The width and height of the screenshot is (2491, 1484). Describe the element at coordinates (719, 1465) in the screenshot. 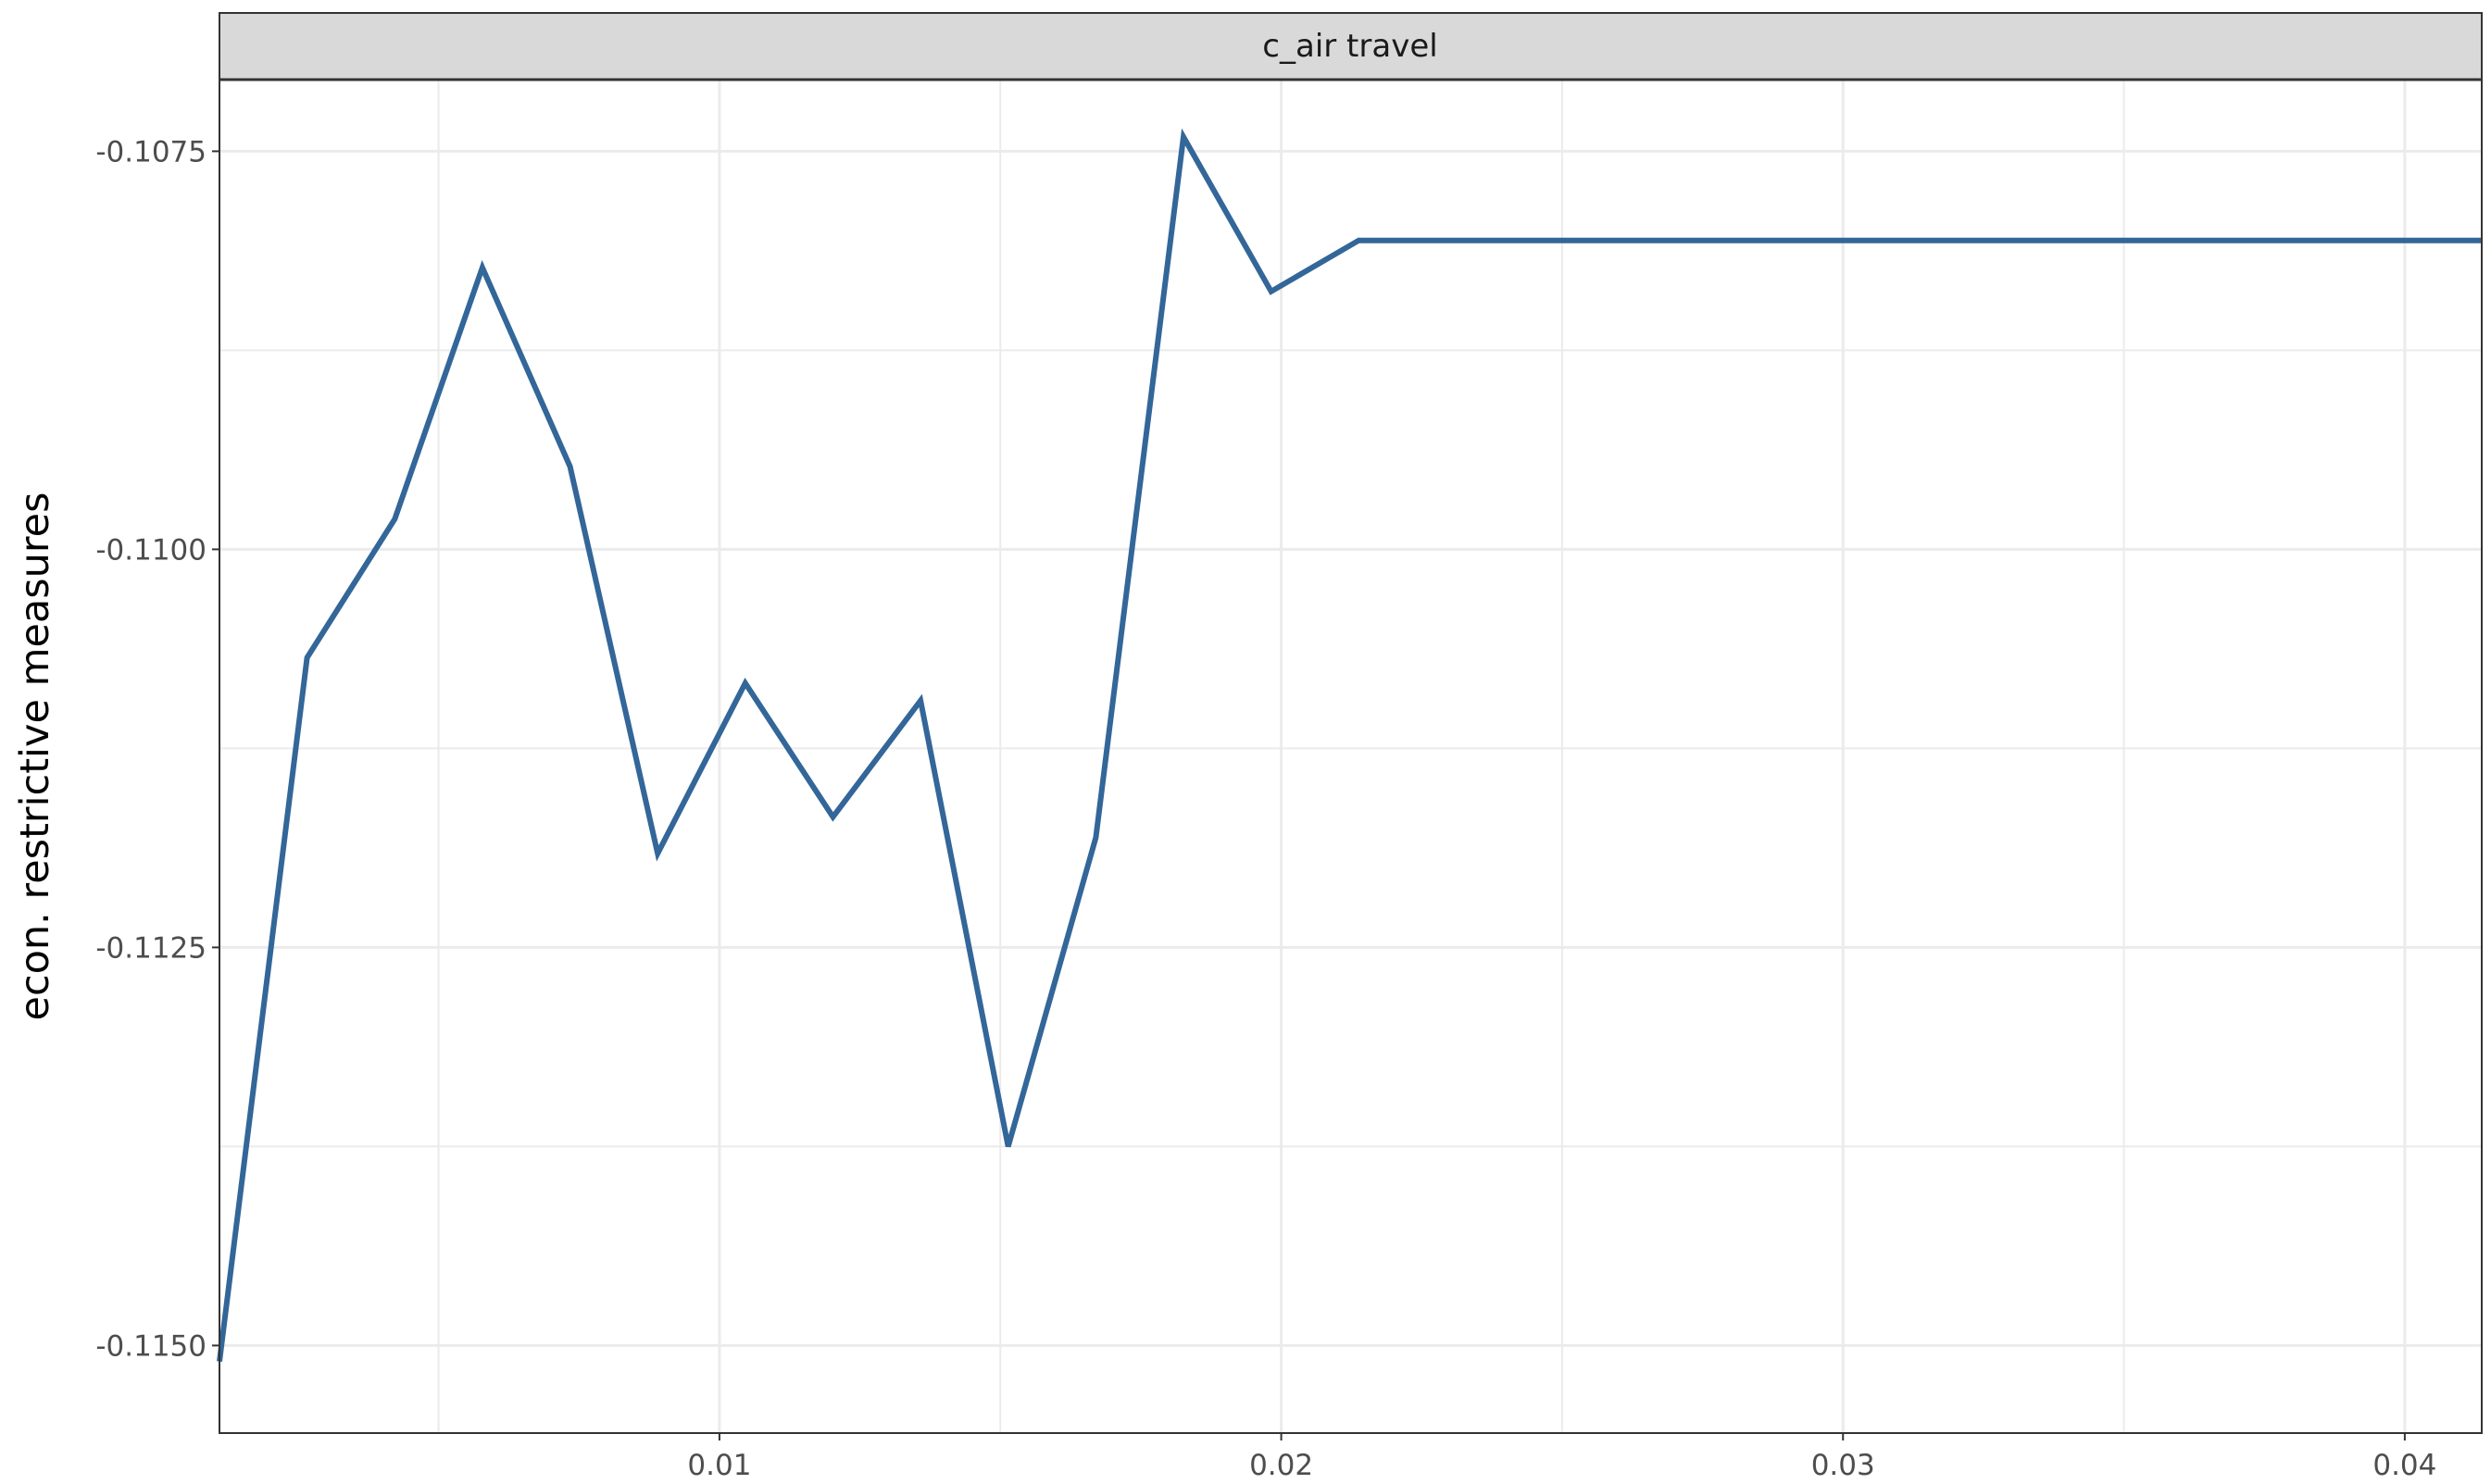

I see `x-tick-label: 0.01` at that location.